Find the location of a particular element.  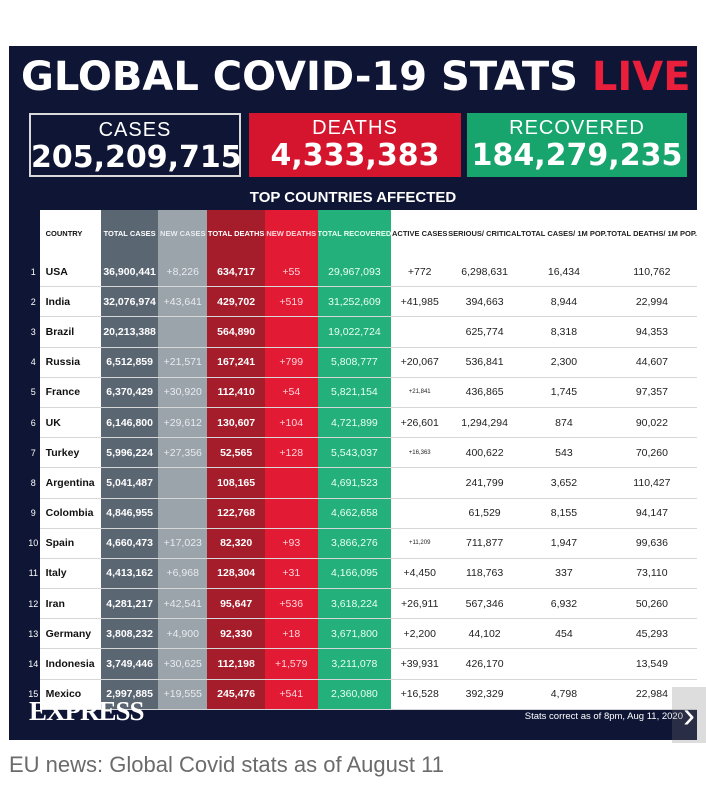

cell-new-cases: +43,641 is located at coordinates (183, 302).